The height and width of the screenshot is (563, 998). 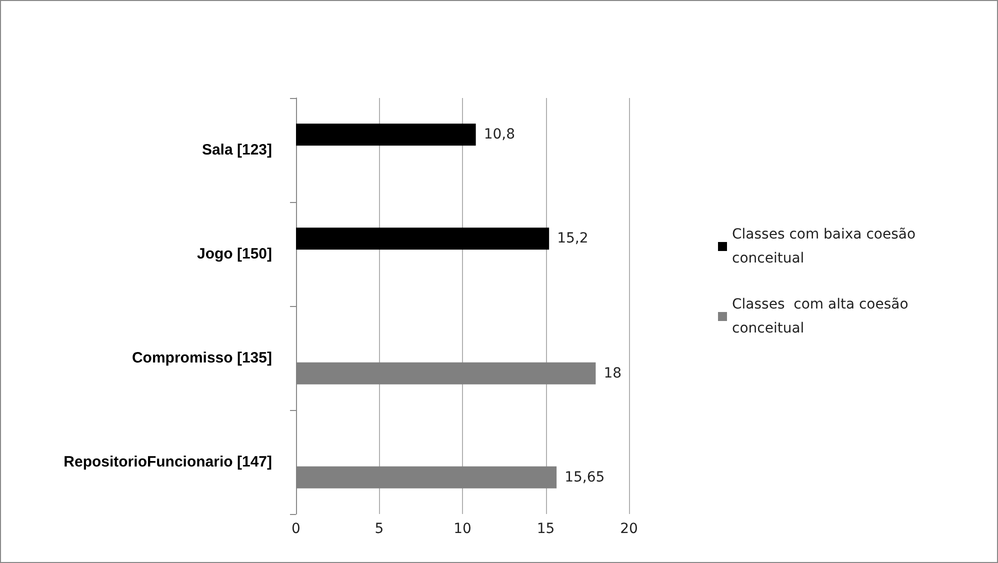 What do you see at coordinates (629, 529) in the screenshot?
I see `x-tick-label: 20` at bounding box center [629, 529].